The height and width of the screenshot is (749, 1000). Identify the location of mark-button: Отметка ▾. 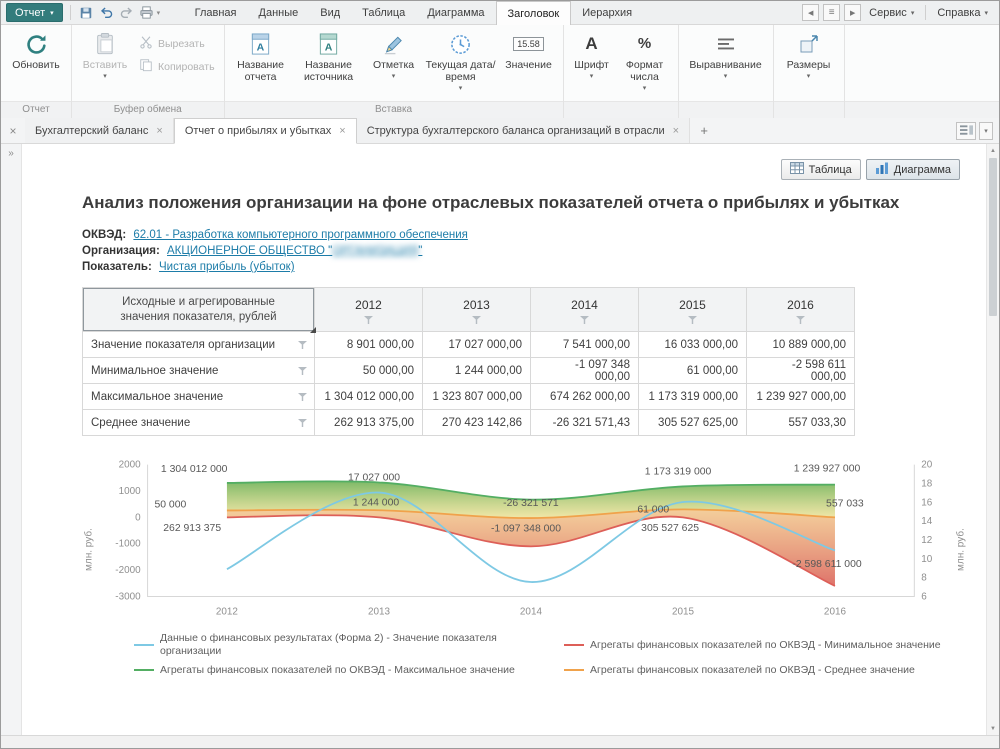
(394, 63).